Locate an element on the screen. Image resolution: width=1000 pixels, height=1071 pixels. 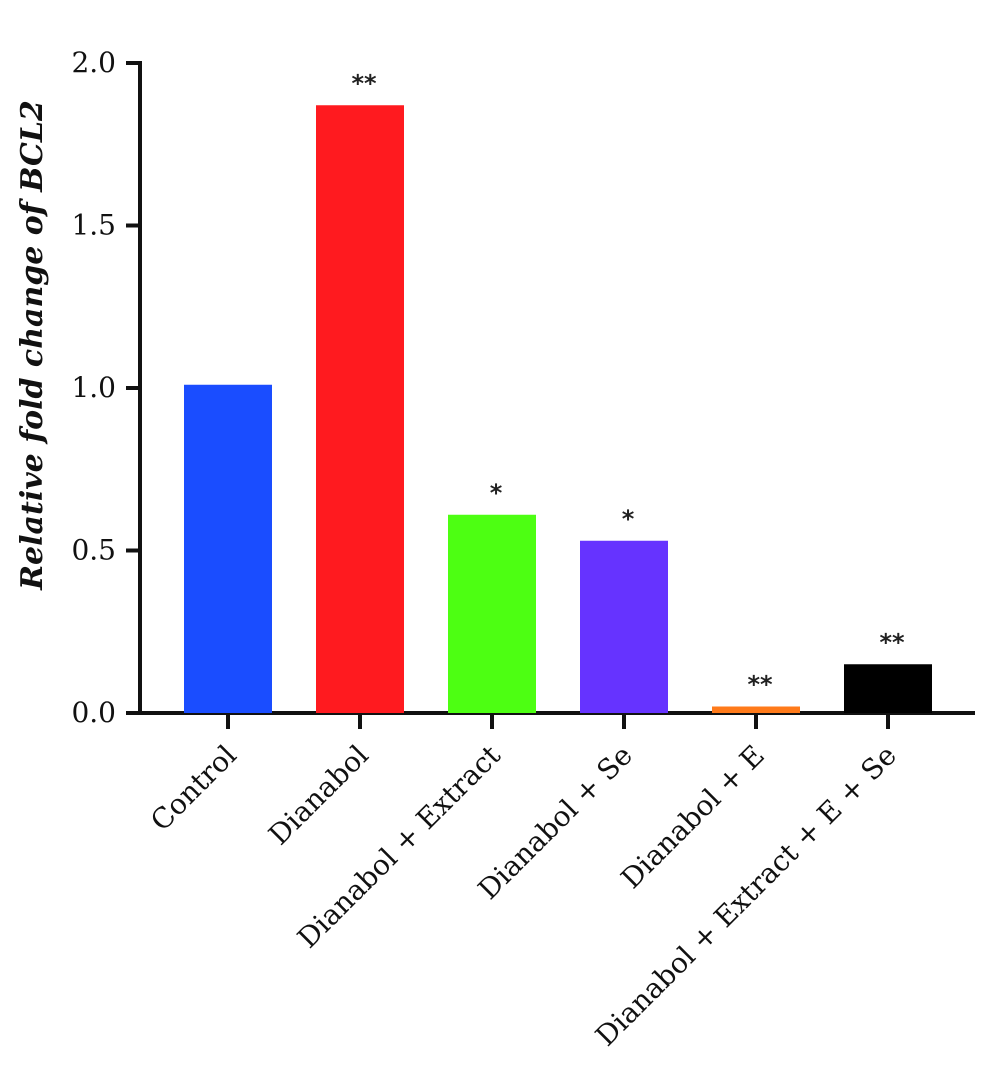
y-axis: 0.0 0.5 1.0 1.5 2.0 is located at coordinates (106, 387).